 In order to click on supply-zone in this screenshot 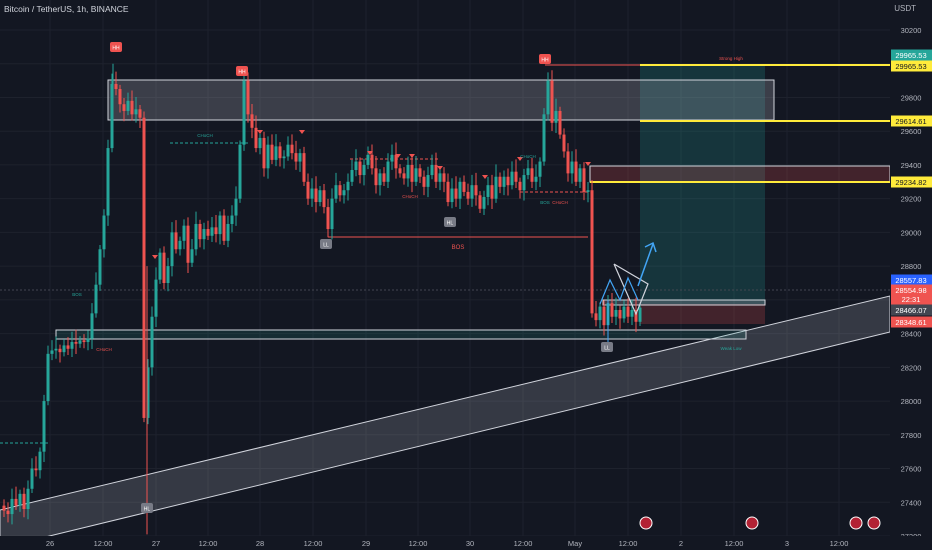, I will do `click(441, 100)`.